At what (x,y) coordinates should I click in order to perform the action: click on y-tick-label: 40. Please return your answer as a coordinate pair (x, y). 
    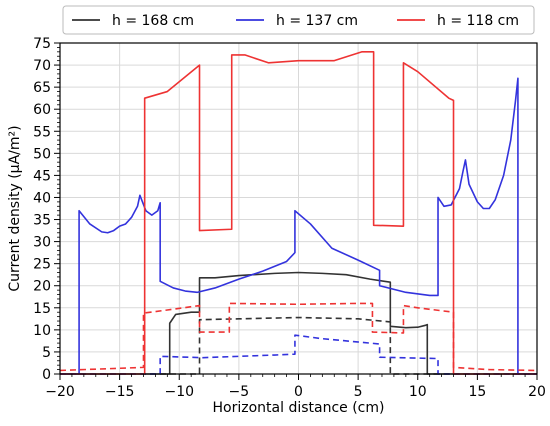
    Looking at the image, I should click on (42, 198).